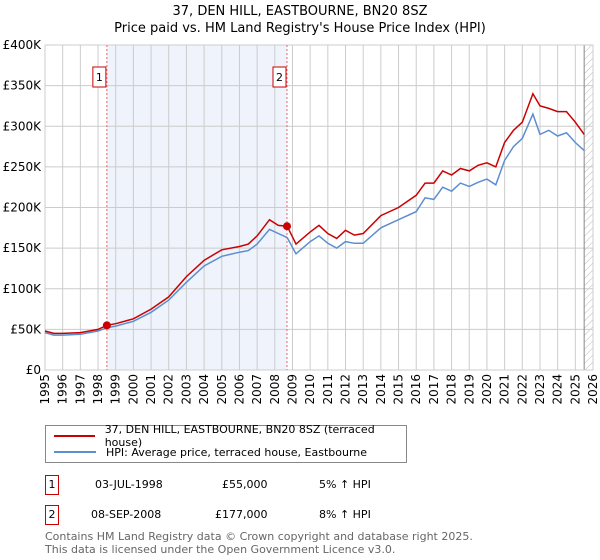 The height and width of the screenshot is (560, 600). What do you see at coordinates (23, 45) in the screenshot?
I see `y-tick-label: £400K` at bounding box center [23, 45].